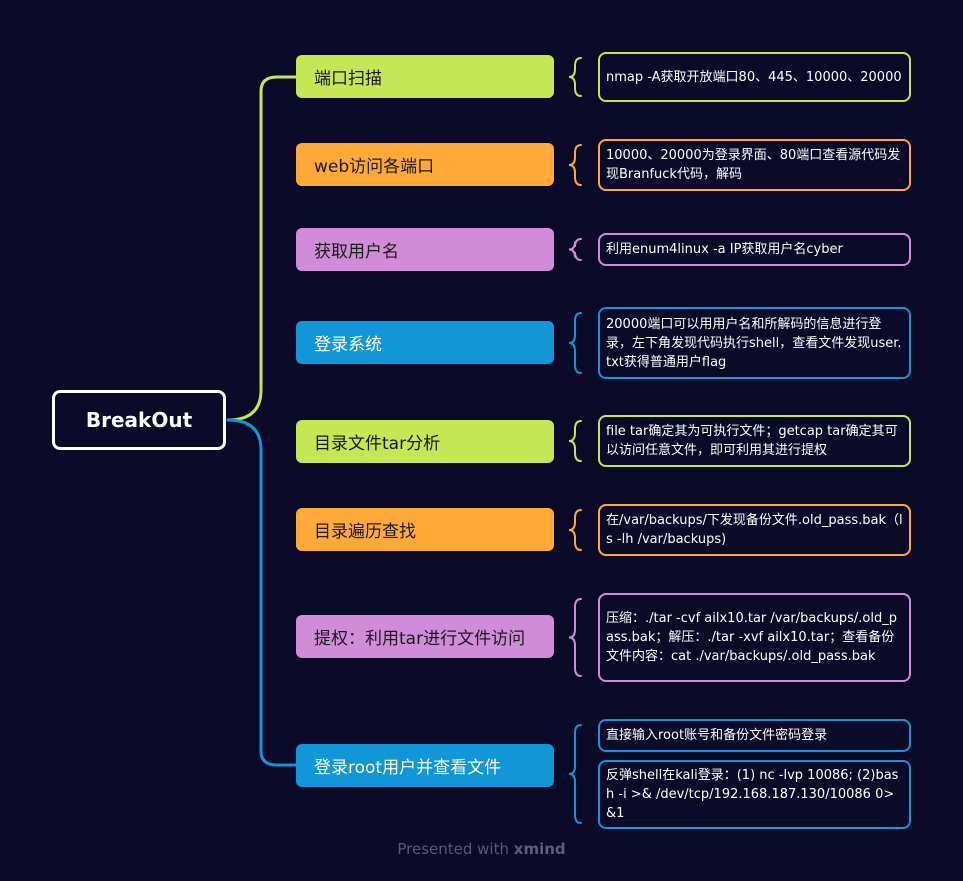  I want to click on branch-topic: 目录文件tar分析, so click(425, 441).